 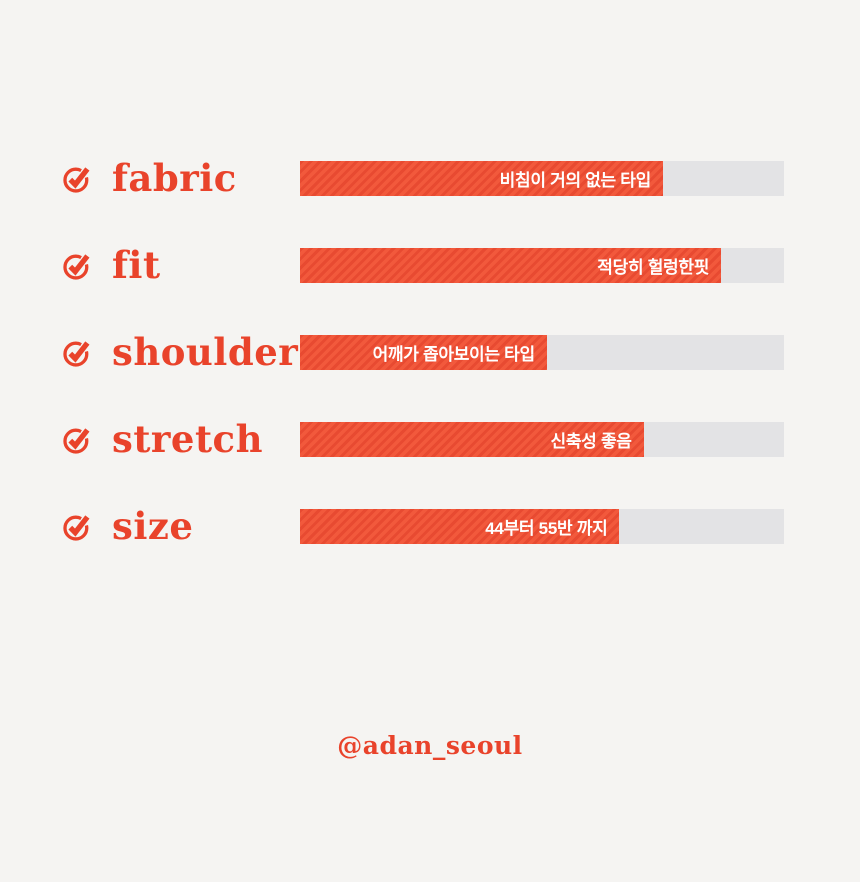 I want to click on spec-value-text: 어깨가 좁아보이는 타입, so click(x=454, y=354).